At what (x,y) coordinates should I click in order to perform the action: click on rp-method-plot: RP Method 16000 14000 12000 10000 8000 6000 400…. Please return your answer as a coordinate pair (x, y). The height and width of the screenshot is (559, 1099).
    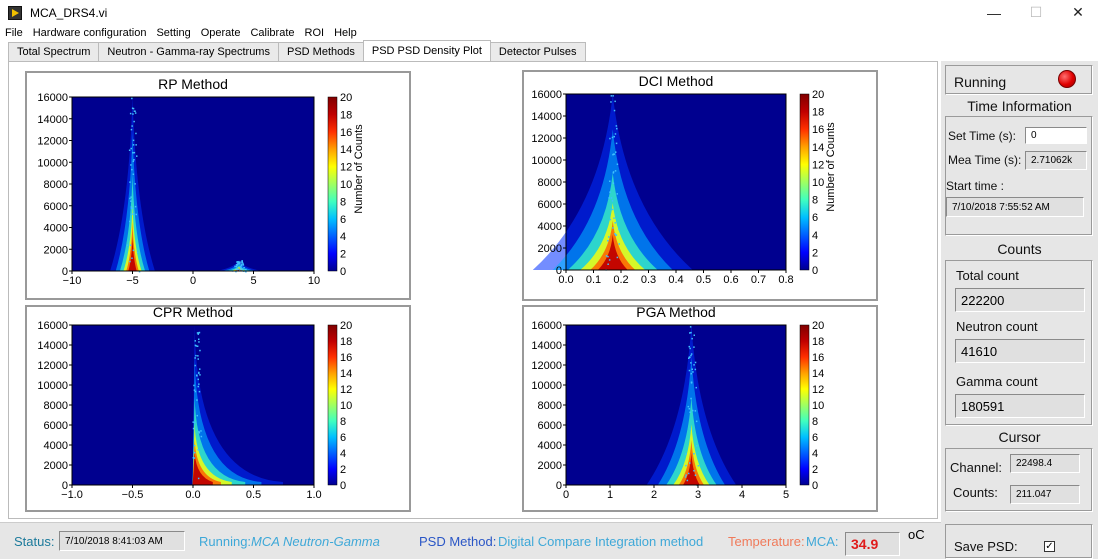
    Looking at the image, I should click on (218, 185).